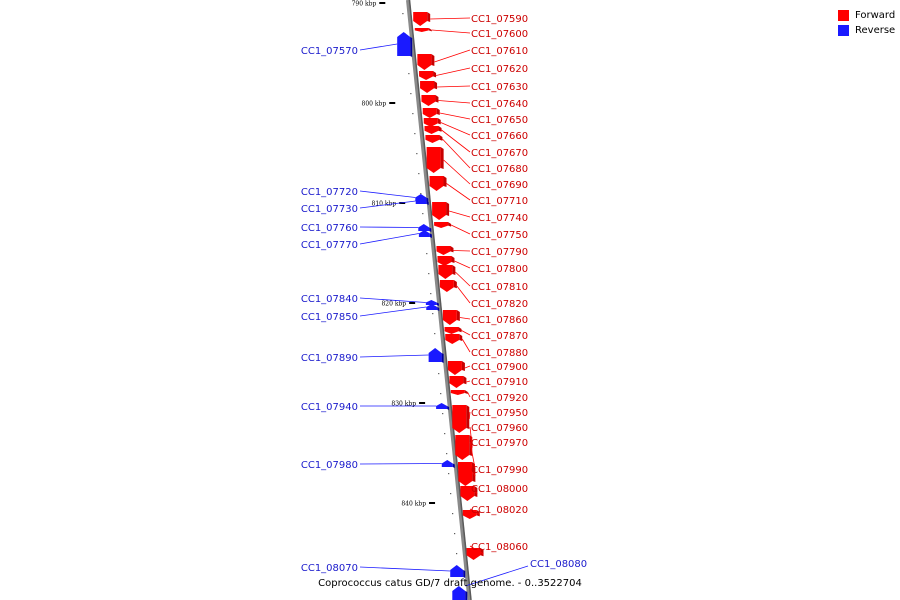 This screenshot has width=900, height=600. Describe the element at coordinates (499, 218) in the screenshot. I see `gene-label-forward: CC1_07740` at that location.